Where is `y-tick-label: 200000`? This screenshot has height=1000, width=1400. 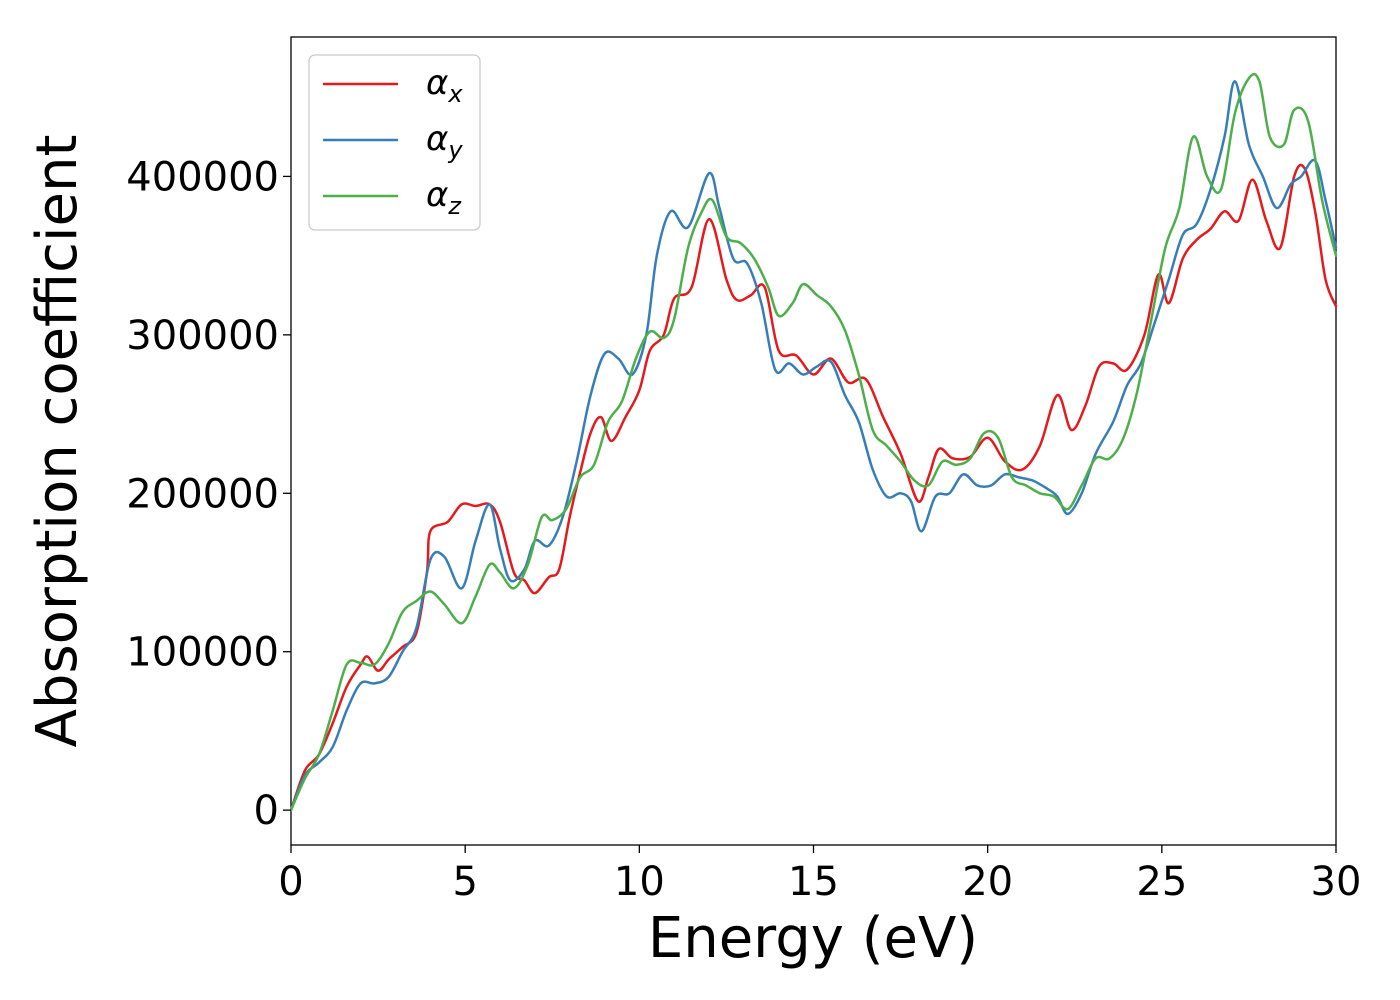 y-tick-label: 200000 is located at coordinates (202, 494).